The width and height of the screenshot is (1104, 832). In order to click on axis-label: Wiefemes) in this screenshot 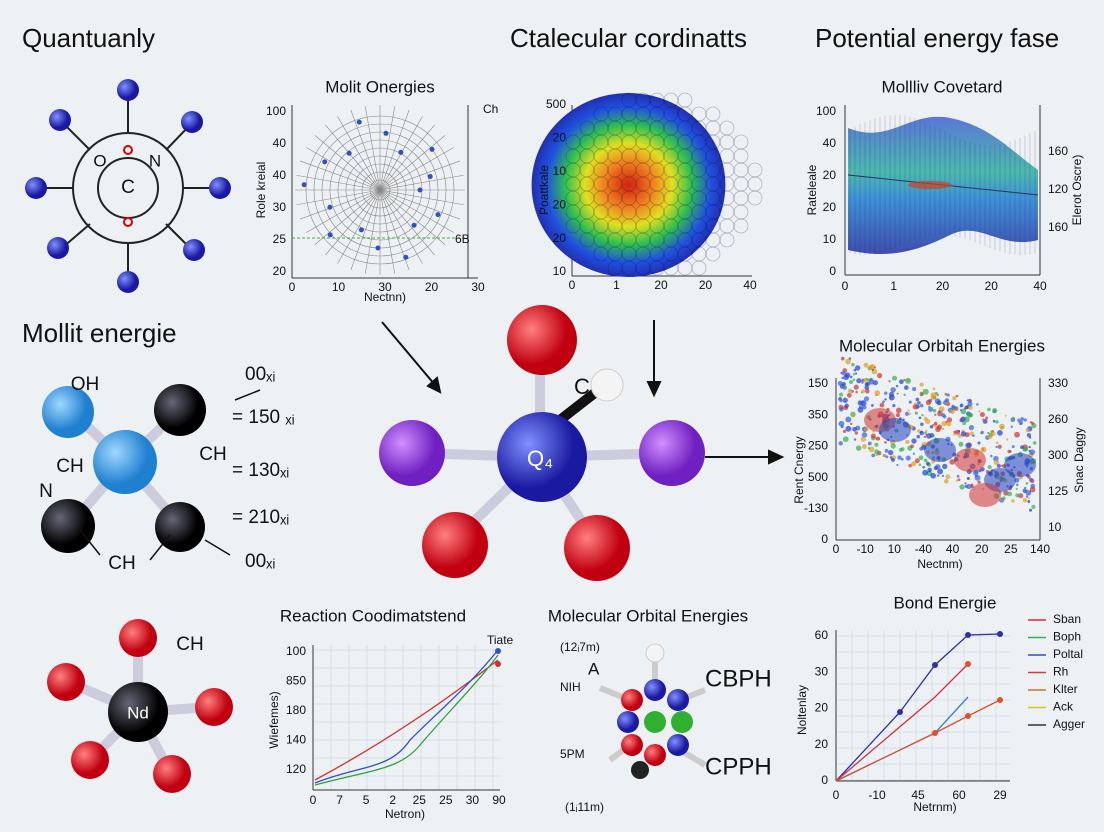, I will do `click(274, 719)`.